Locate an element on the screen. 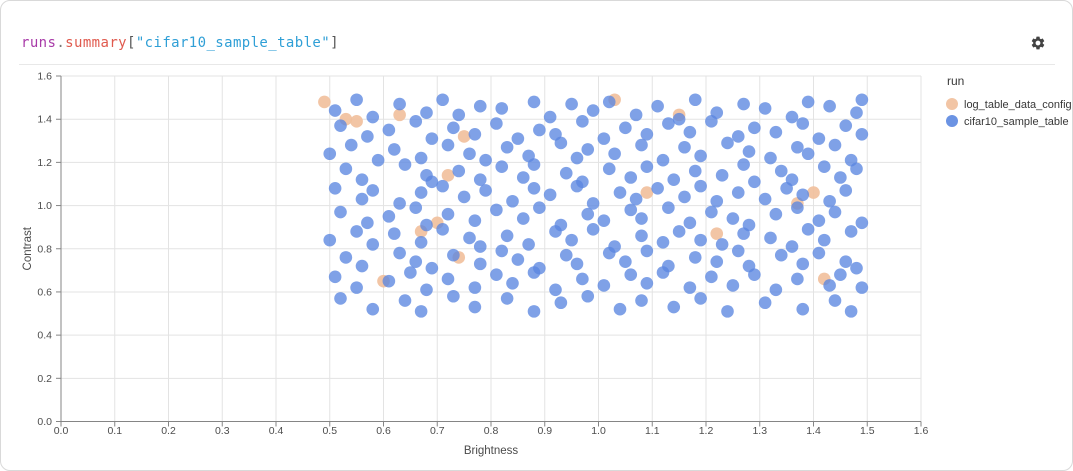 The image size is (1073, 471). y-tick-label: 0.2 is located at coordinates (44, 379).